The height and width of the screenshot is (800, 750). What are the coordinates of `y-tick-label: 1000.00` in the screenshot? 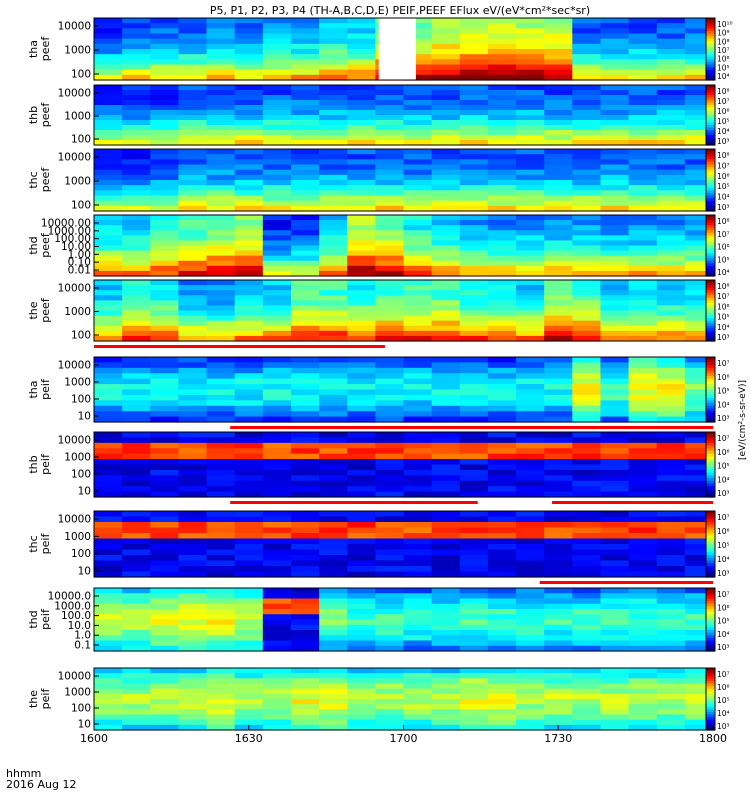 It's located at (69, 231).